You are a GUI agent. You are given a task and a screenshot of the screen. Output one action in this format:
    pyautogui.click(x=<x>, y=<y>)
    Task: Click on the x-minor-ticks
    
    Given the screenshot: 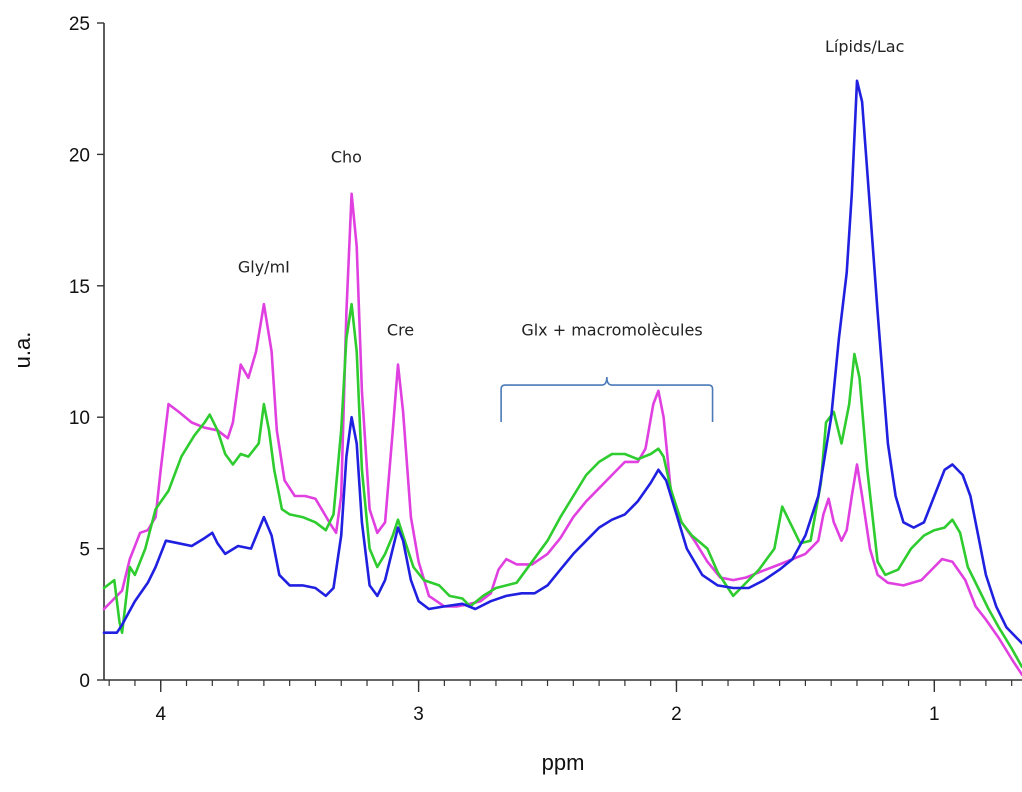 What is the action you would take?
    pyautogui.click(x=560, y=683)
    